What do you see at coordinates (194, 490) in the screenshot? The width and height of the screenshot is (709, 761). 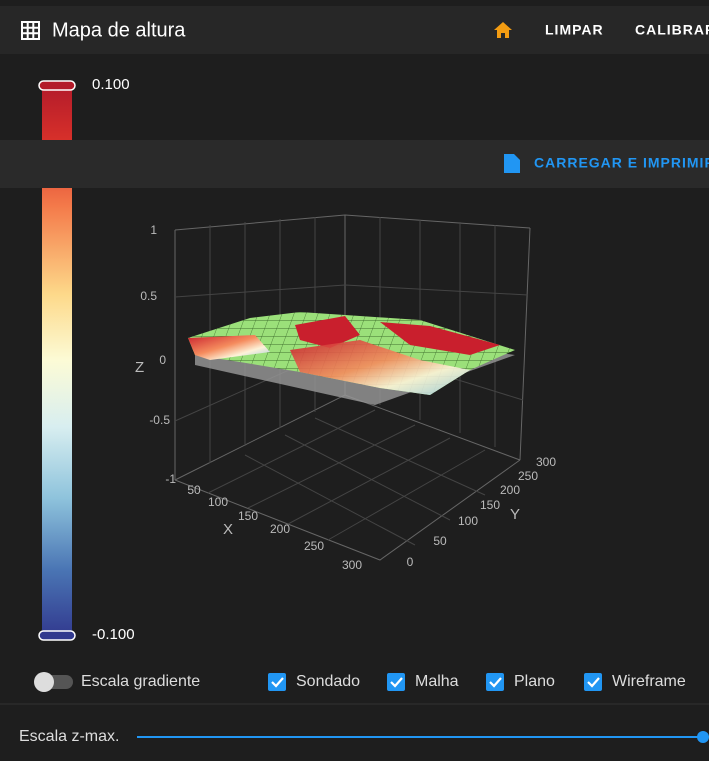 I see `x-tick-label: 50` at bounding box center [194, 490].